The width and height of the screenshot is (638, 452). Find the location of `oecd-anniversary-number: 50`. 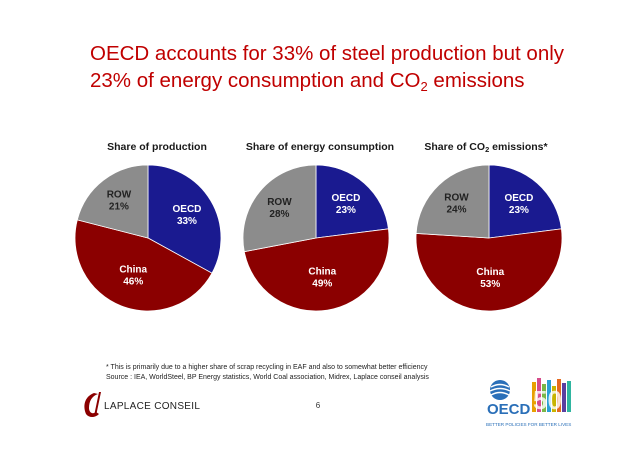

oecd-anniversary-number: 50 is located at coordinates (547, 400).